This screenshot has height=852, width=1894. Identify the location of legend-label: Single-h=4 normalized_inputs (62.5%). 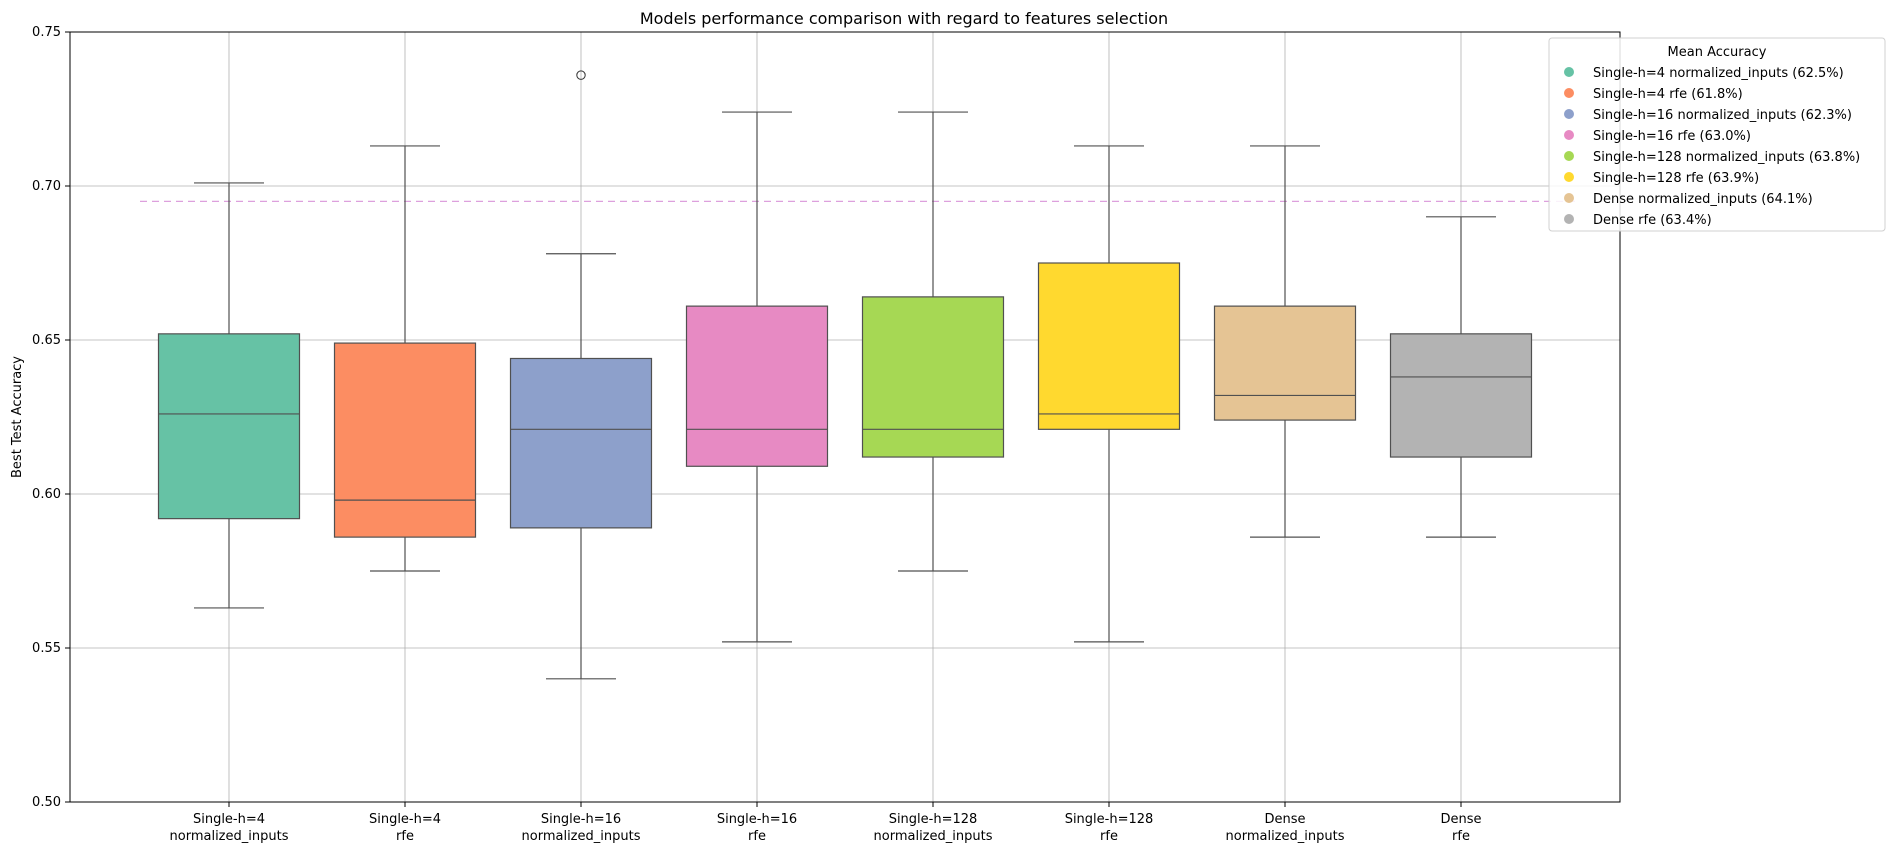
(1718, 73).